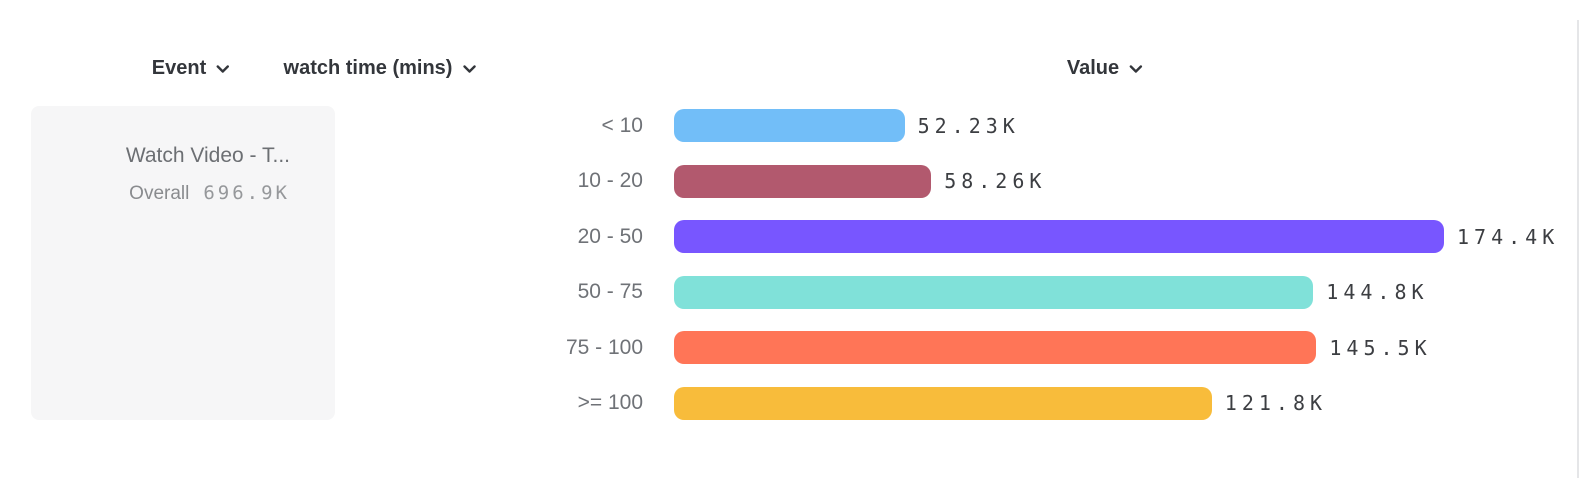 Image resolution: width=1584 pixels, height=478 pixels. I want to click on bucket-label: < 10, so click(622, 125).